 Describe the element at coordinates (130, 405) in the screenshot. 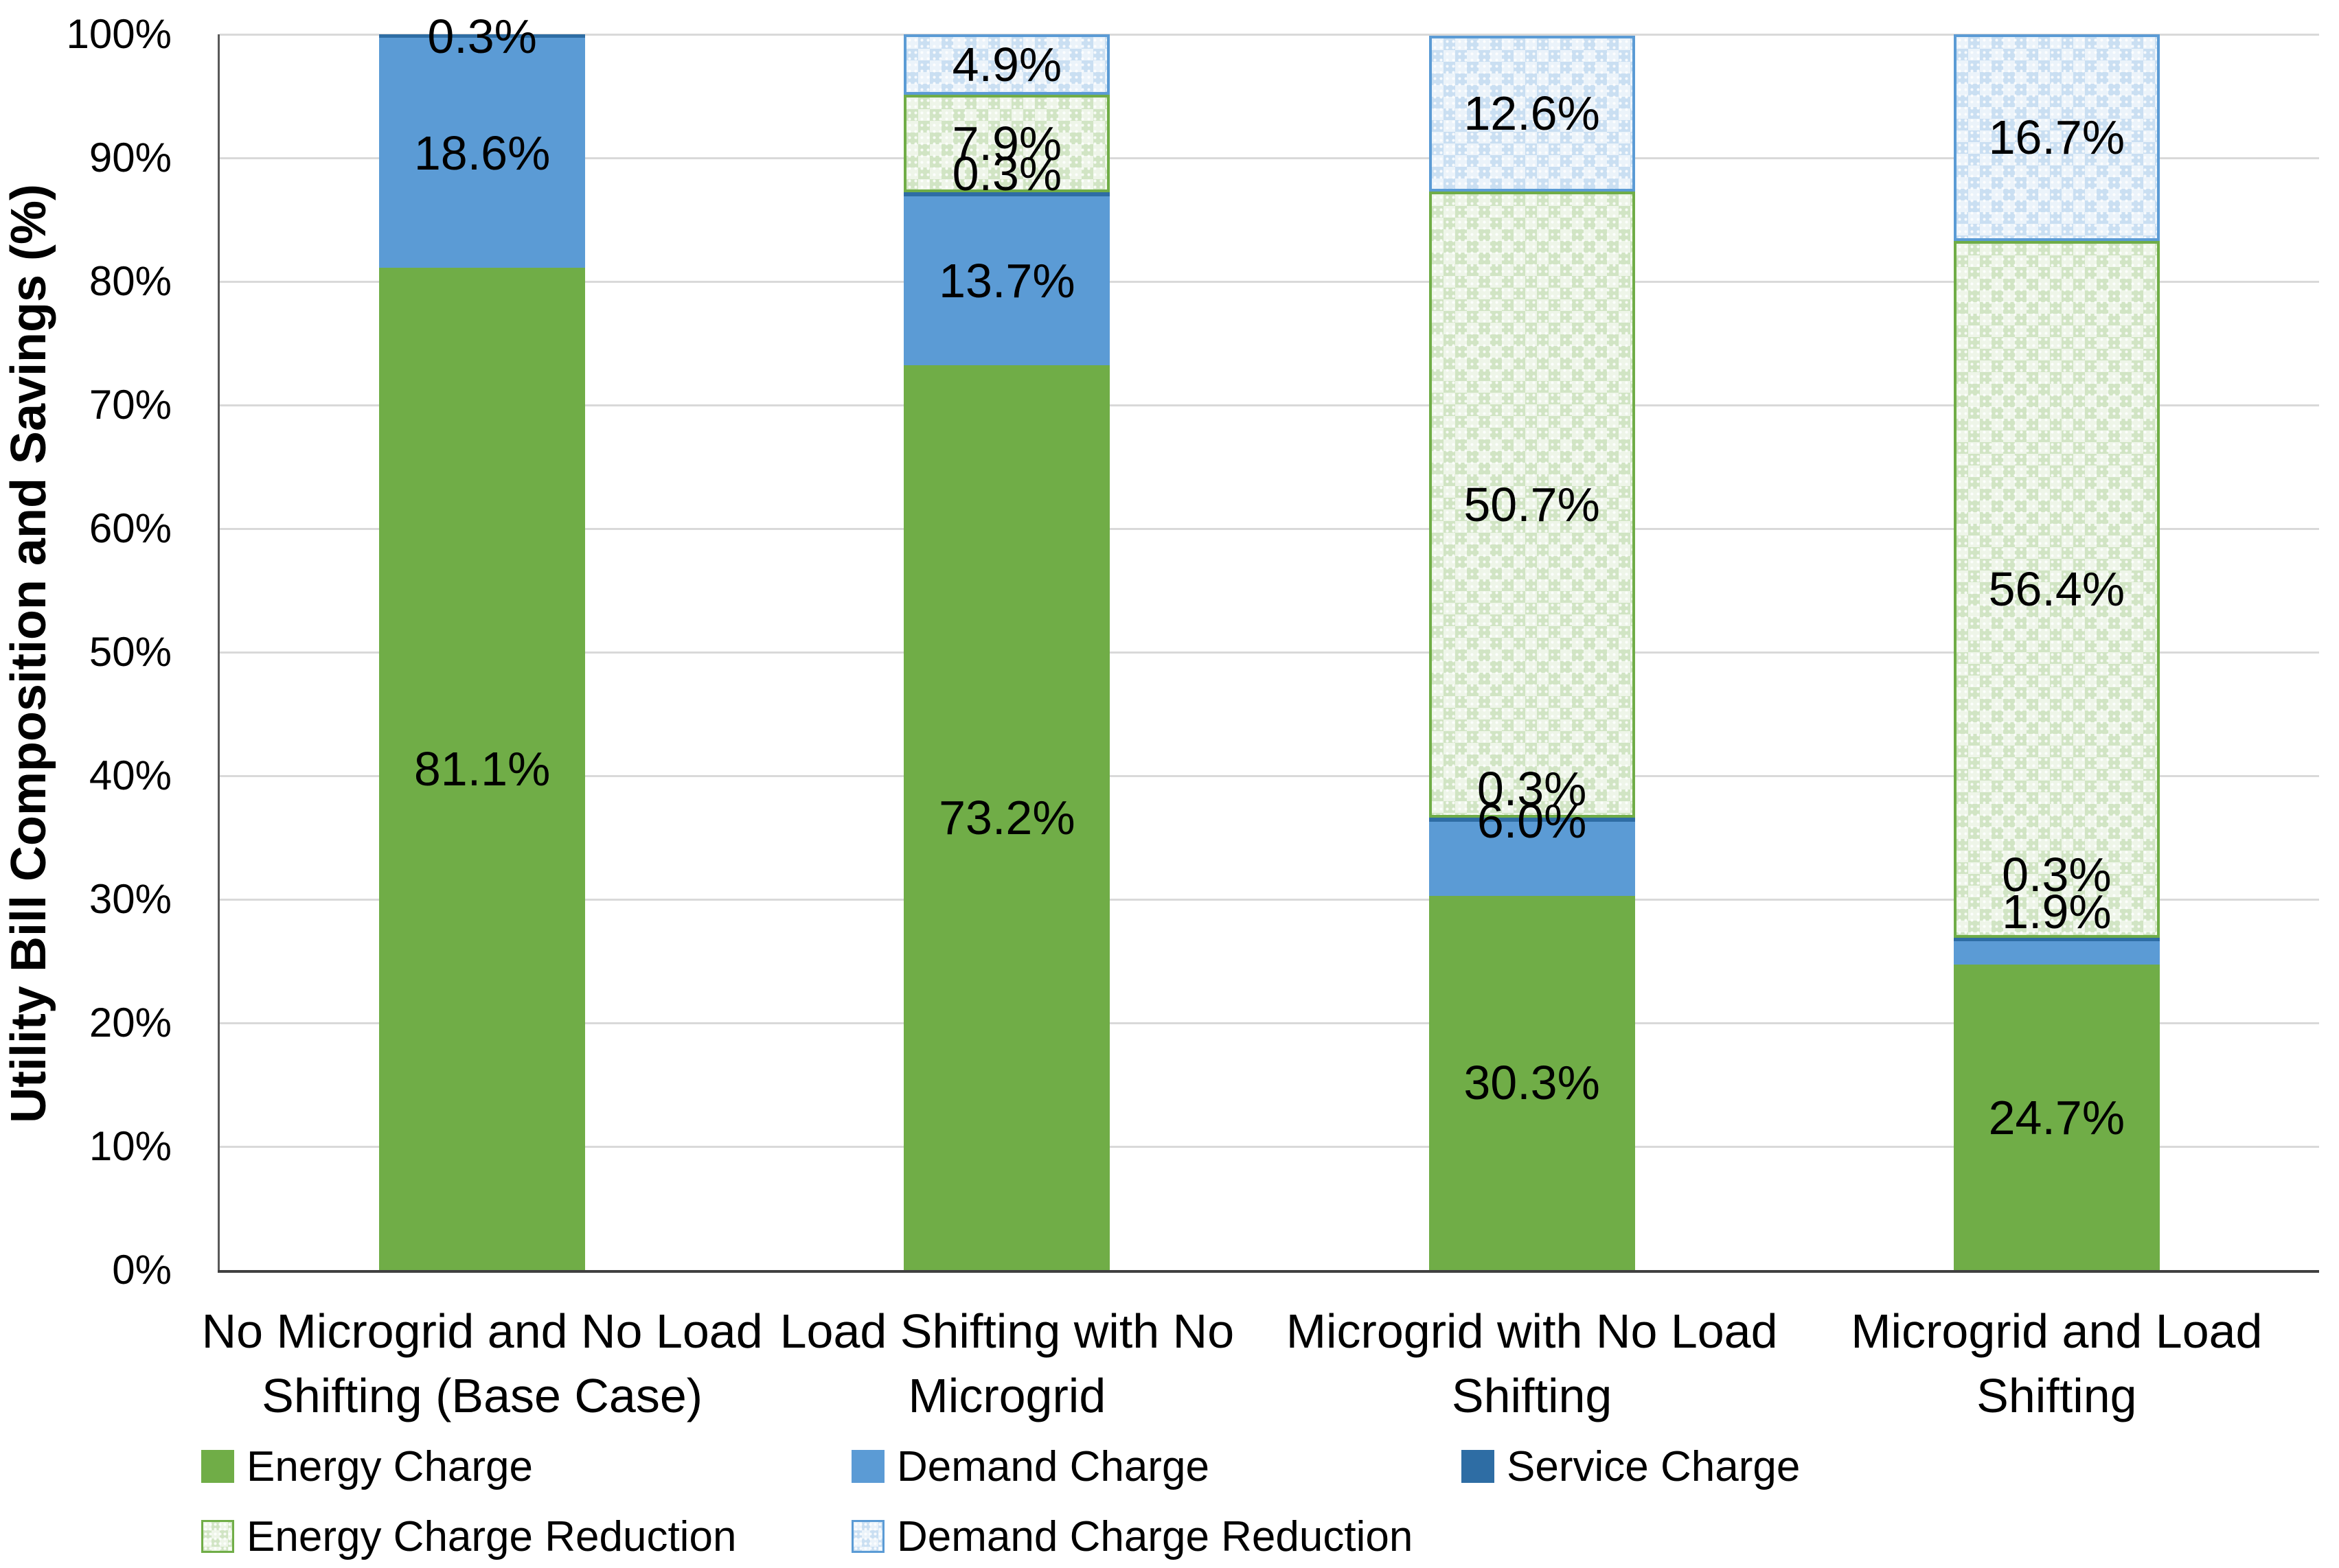

I see `y-tick-label: 70%` at that location.